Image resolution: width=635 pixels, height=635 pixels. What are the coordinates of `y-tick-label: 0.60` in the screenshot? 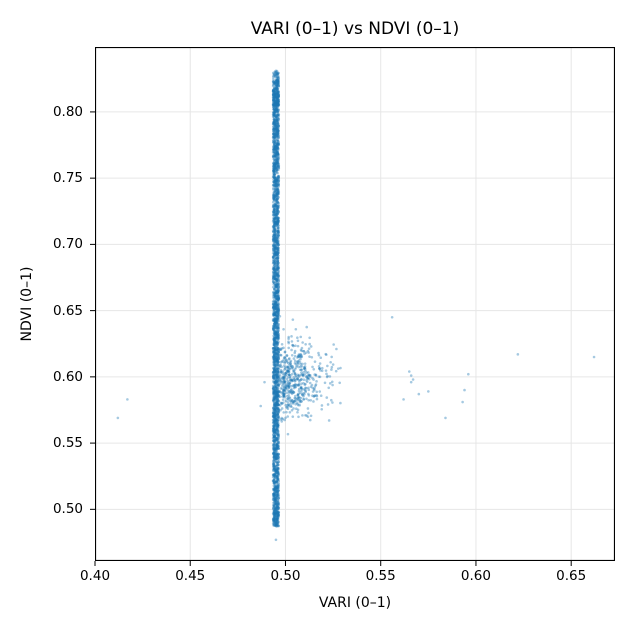 It's located at (67, 376).